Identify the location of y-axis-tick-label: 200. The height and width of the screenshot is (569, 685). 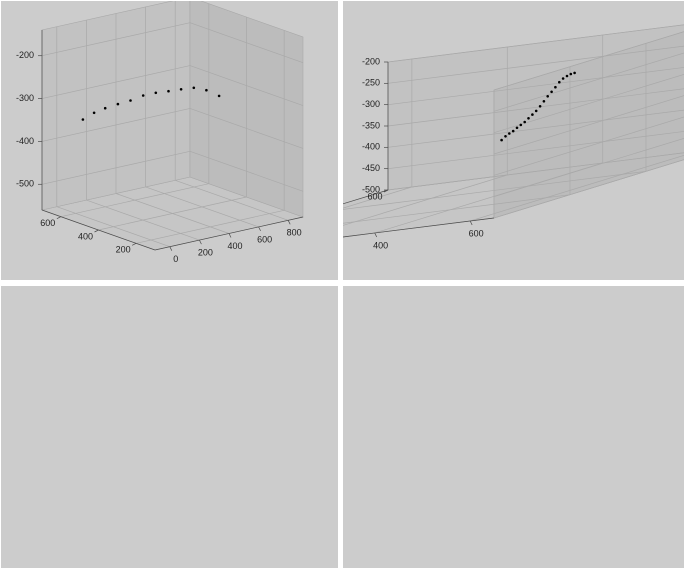
(123, 250).